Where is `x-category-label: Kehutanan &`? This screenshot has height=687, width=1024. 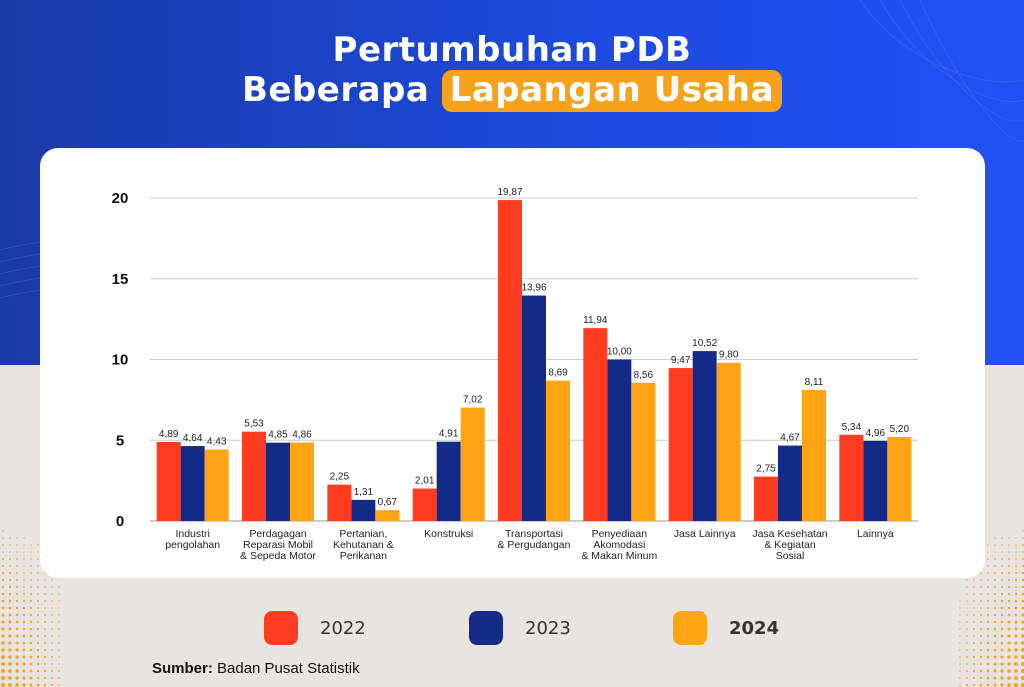 x-category-label: Kehutanan & is located at coordinates (363, 545).